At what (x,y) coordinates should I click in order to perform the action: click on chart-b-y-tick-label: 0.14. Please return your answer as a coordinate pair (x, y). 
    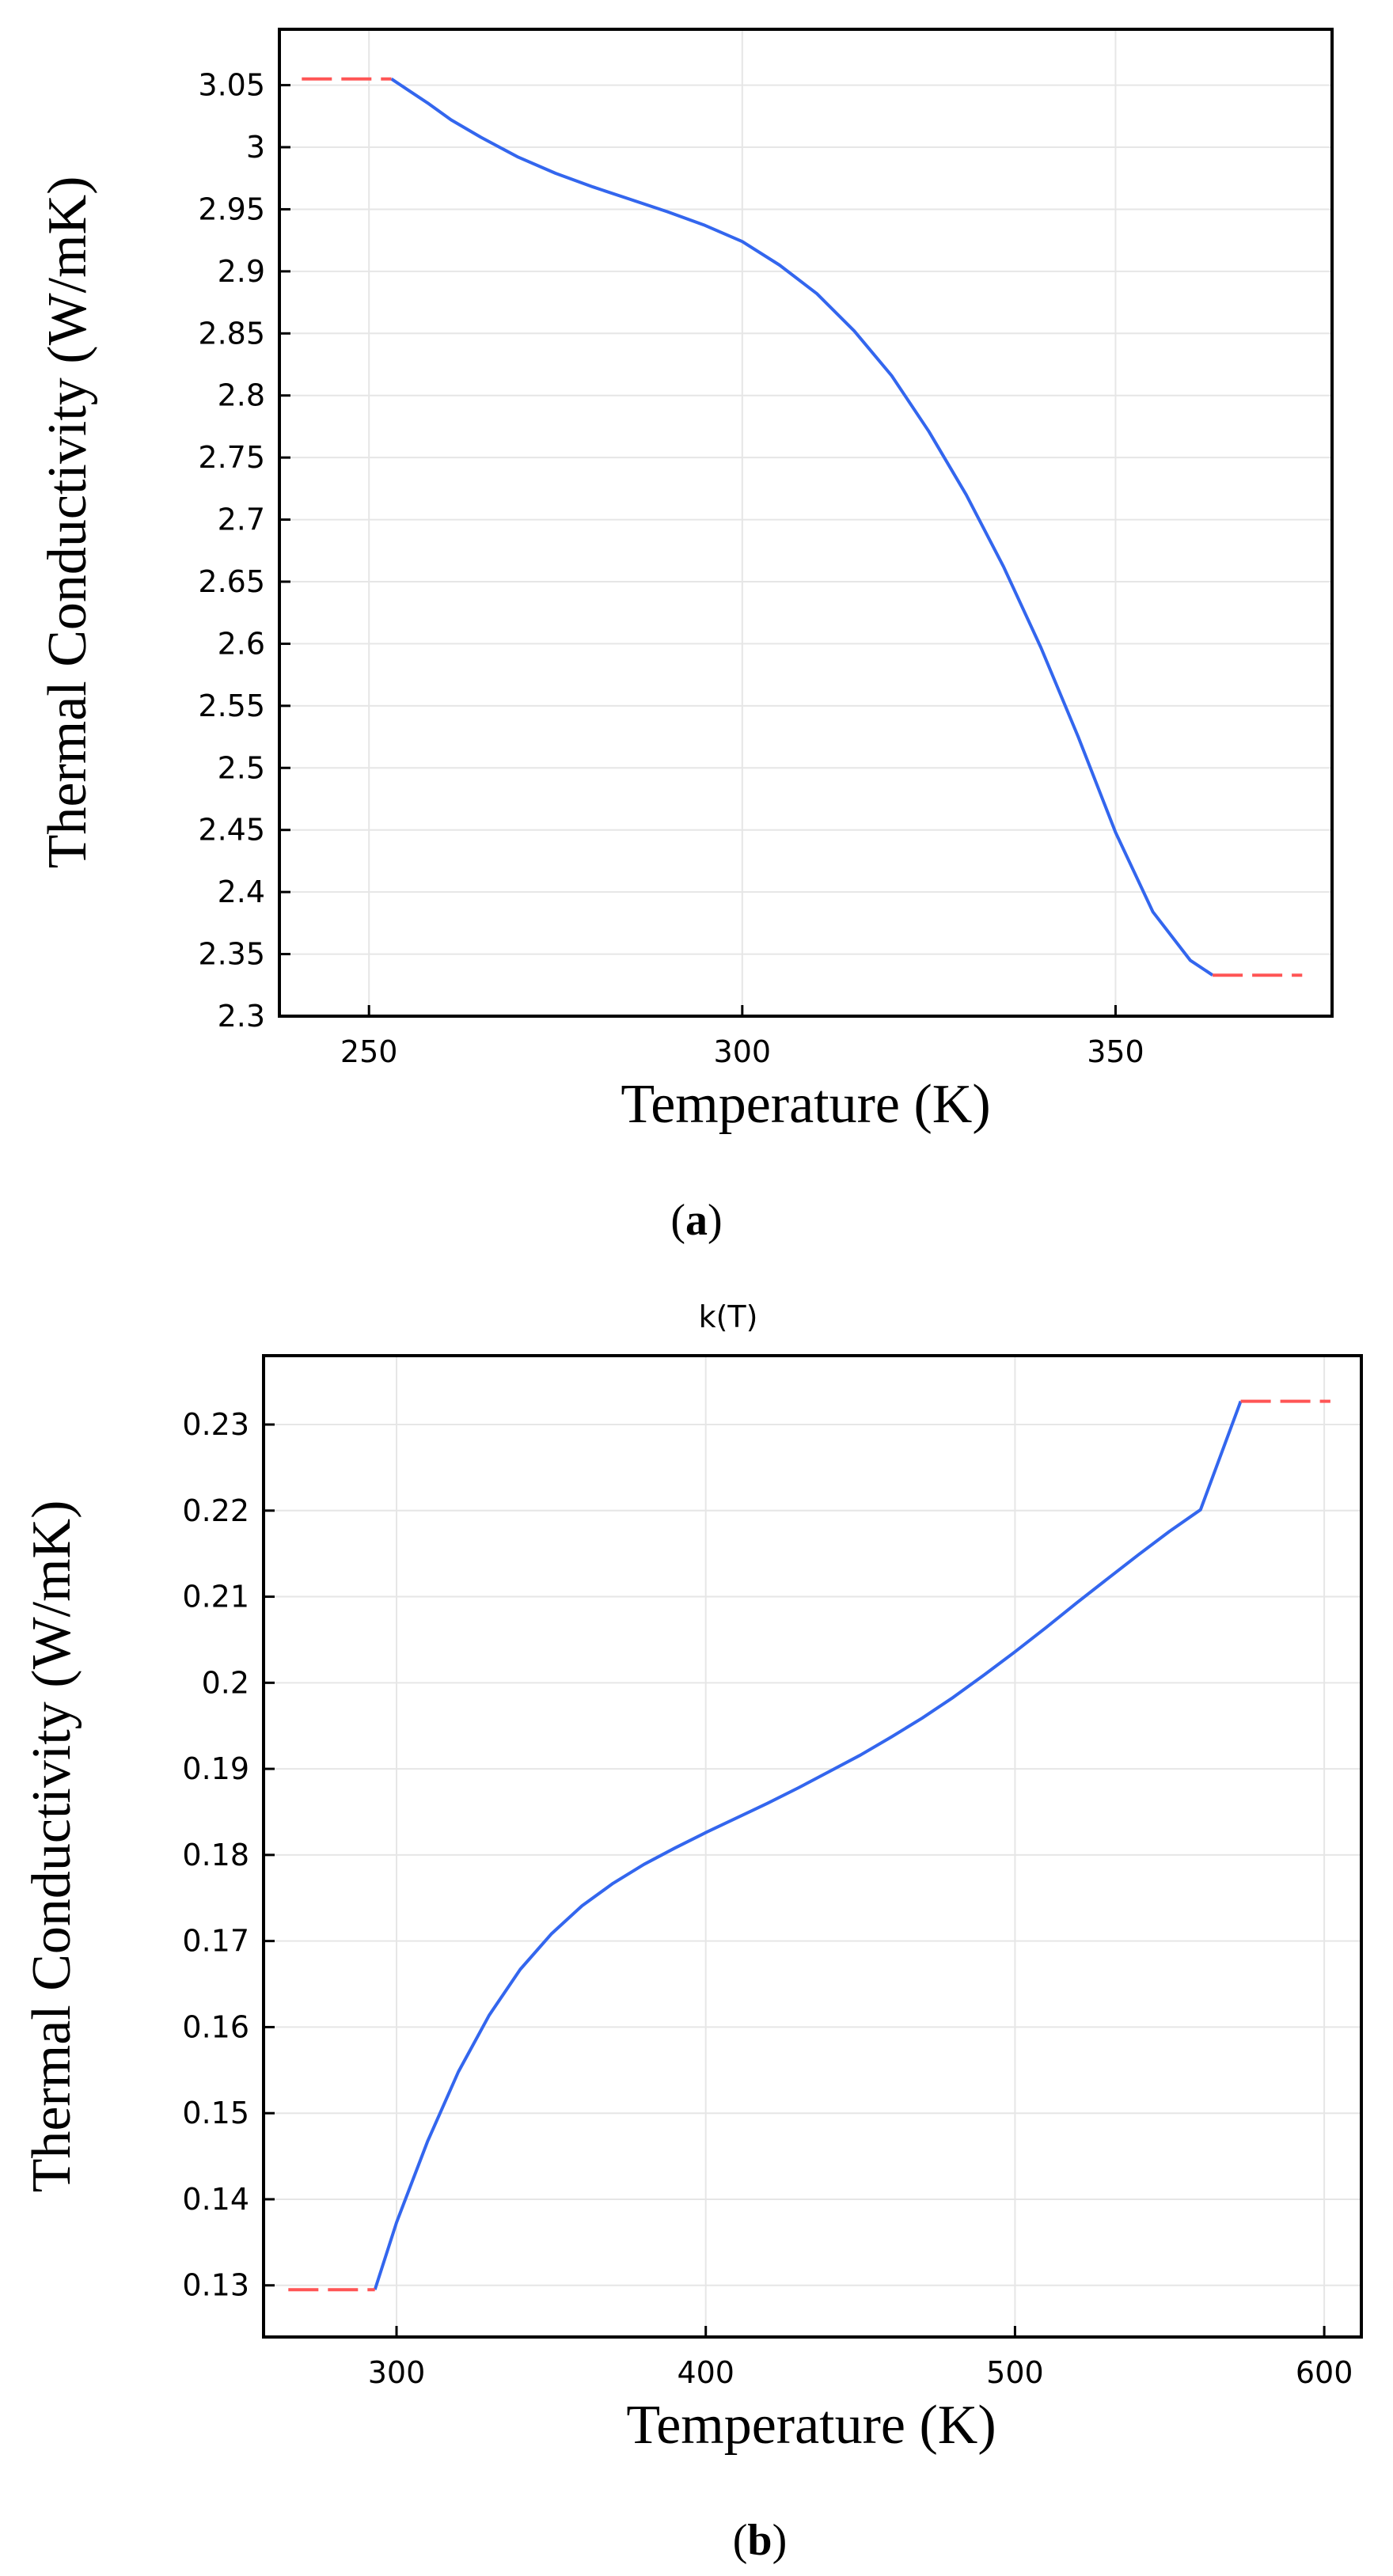
    Looking at the image, I should click on (216, 2199).